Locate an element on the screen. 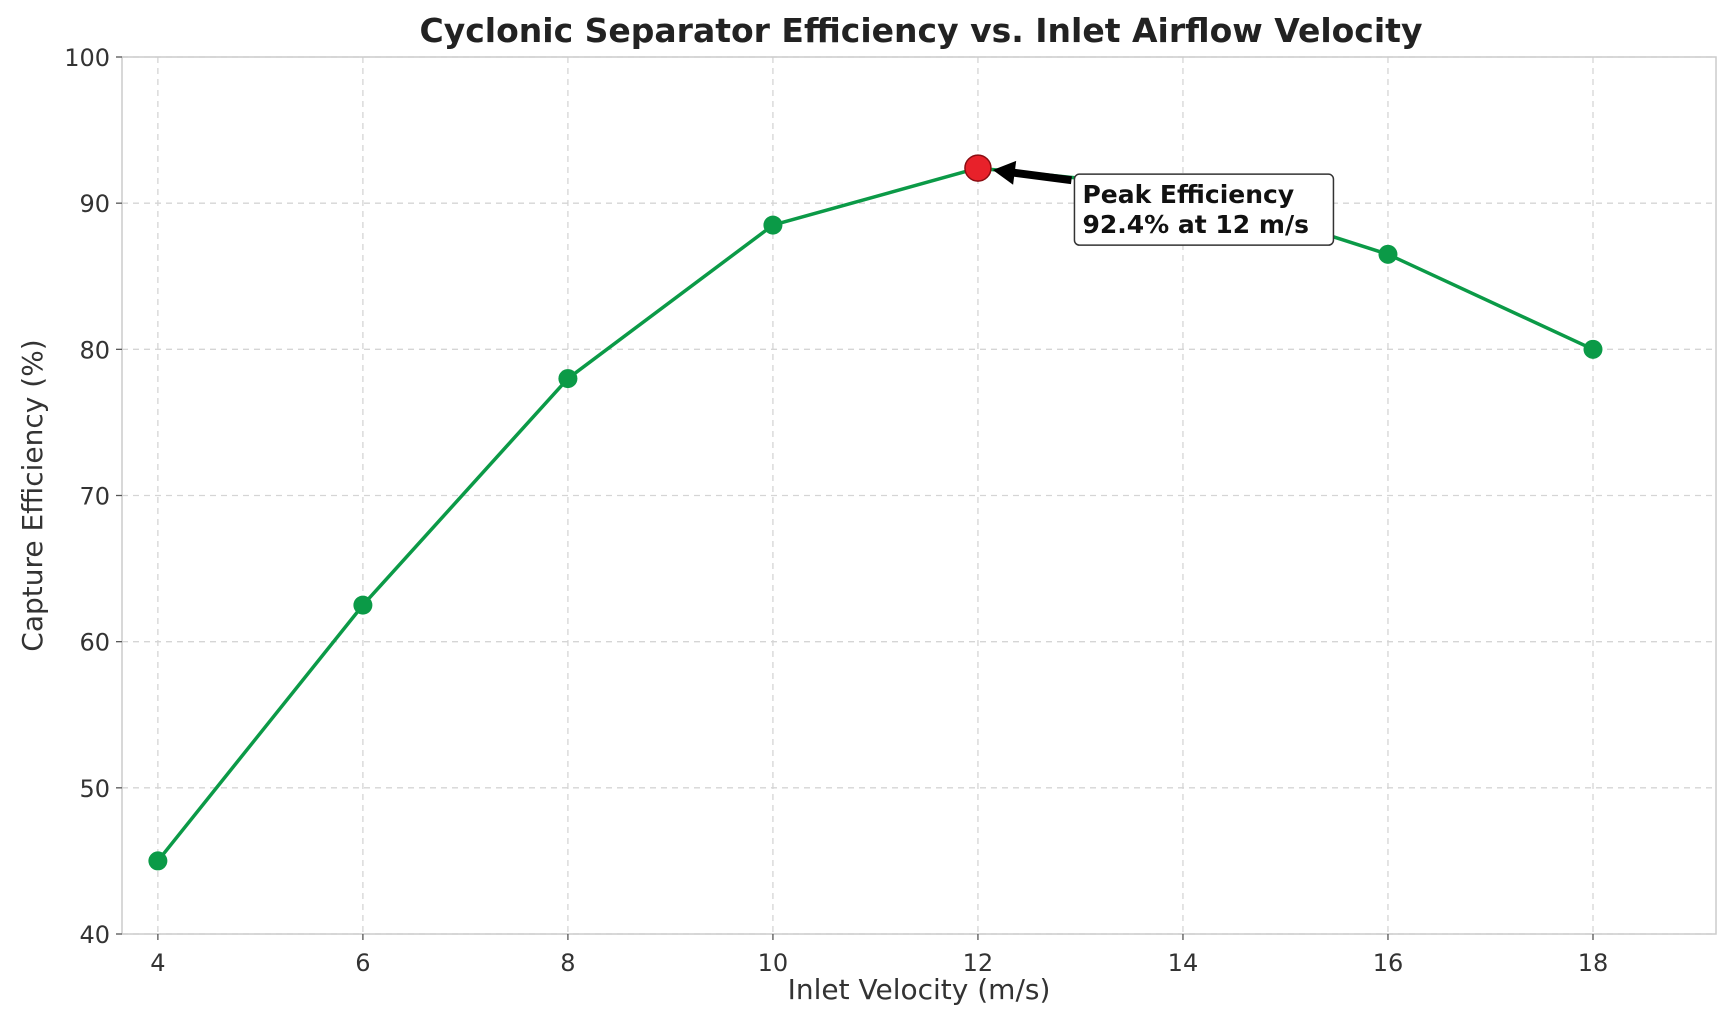 This screenshot has height=1011, width=1731. x-tick-label-8: 8 is located at coordinates (567, 963).